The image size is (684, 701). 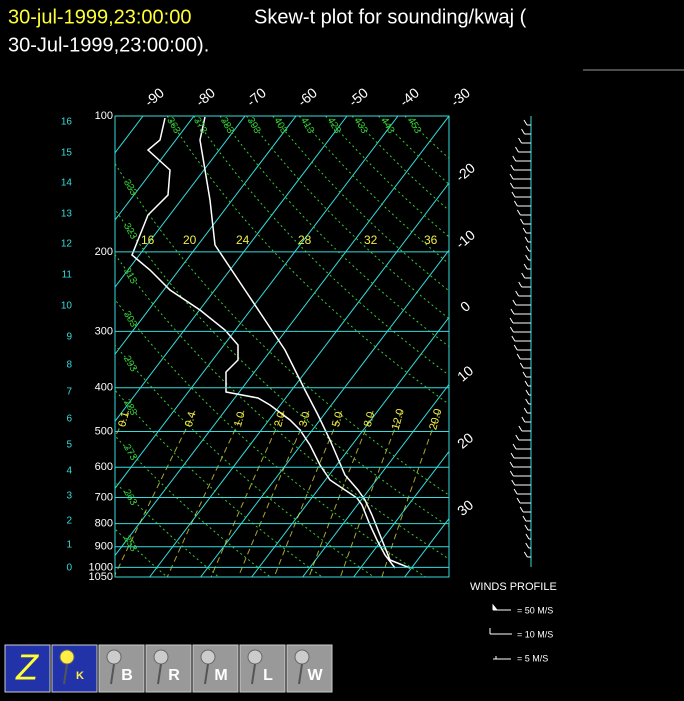 What do you see at coordinates (154, 96) in the screenshot?
I see `temp-label: -90` at bounding box center [154, 96].